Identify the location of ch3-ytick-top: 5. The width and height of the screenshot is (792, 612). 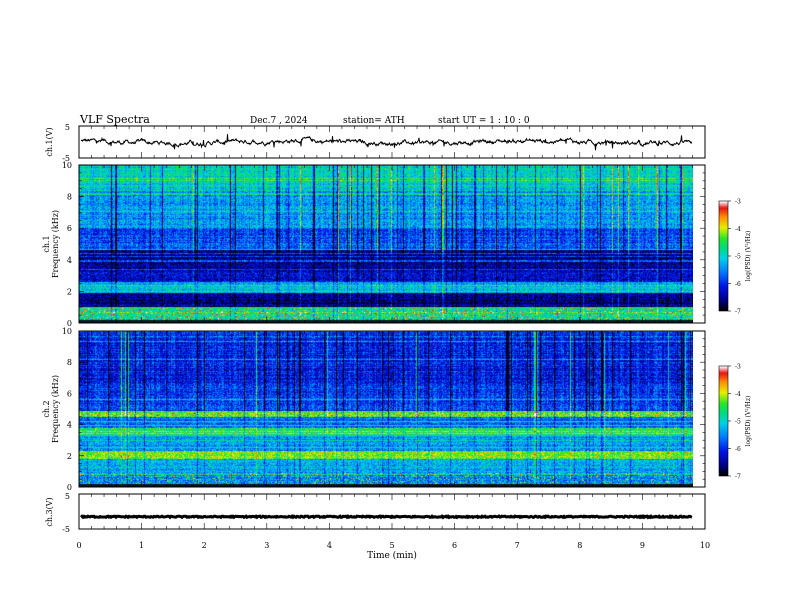
(67, 496).